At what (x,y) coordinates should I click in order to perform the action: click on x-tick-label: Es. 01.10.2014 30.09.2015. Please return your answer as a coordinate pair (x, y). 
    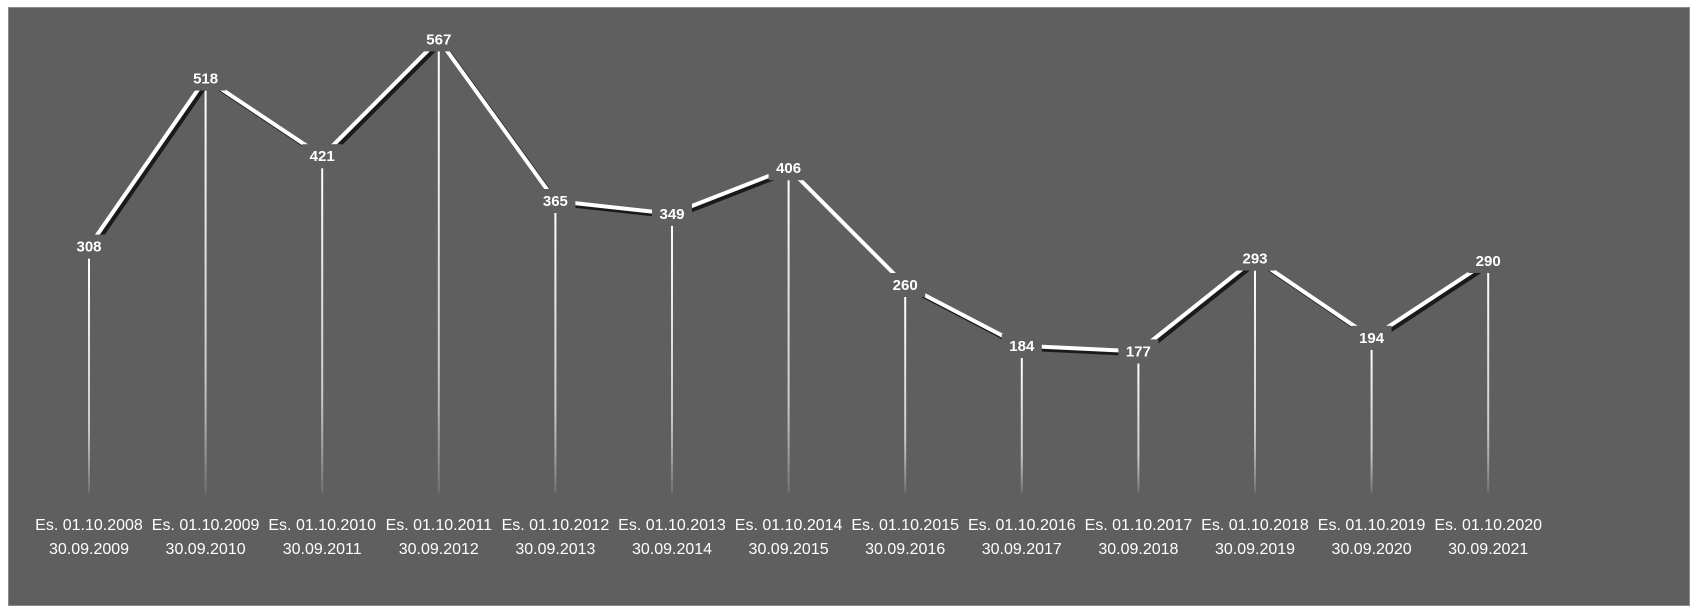
    Looking at the image, I should click on (789, 537).